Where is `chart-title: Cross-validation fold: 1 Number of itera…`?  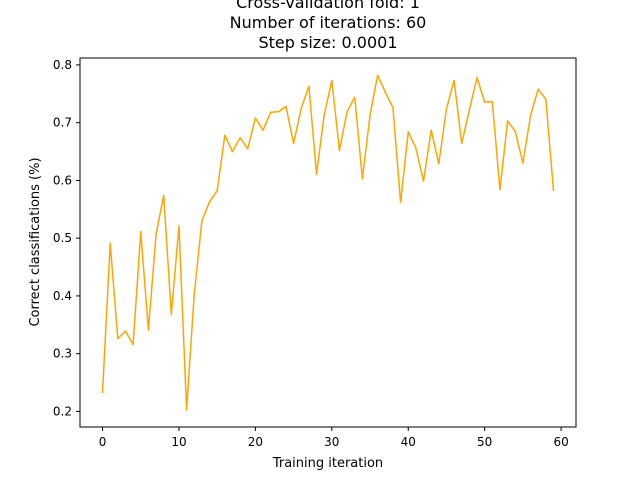 chart-title: Cross-validation fold: 1 Number of itera… is located at coordinates (328, 26).